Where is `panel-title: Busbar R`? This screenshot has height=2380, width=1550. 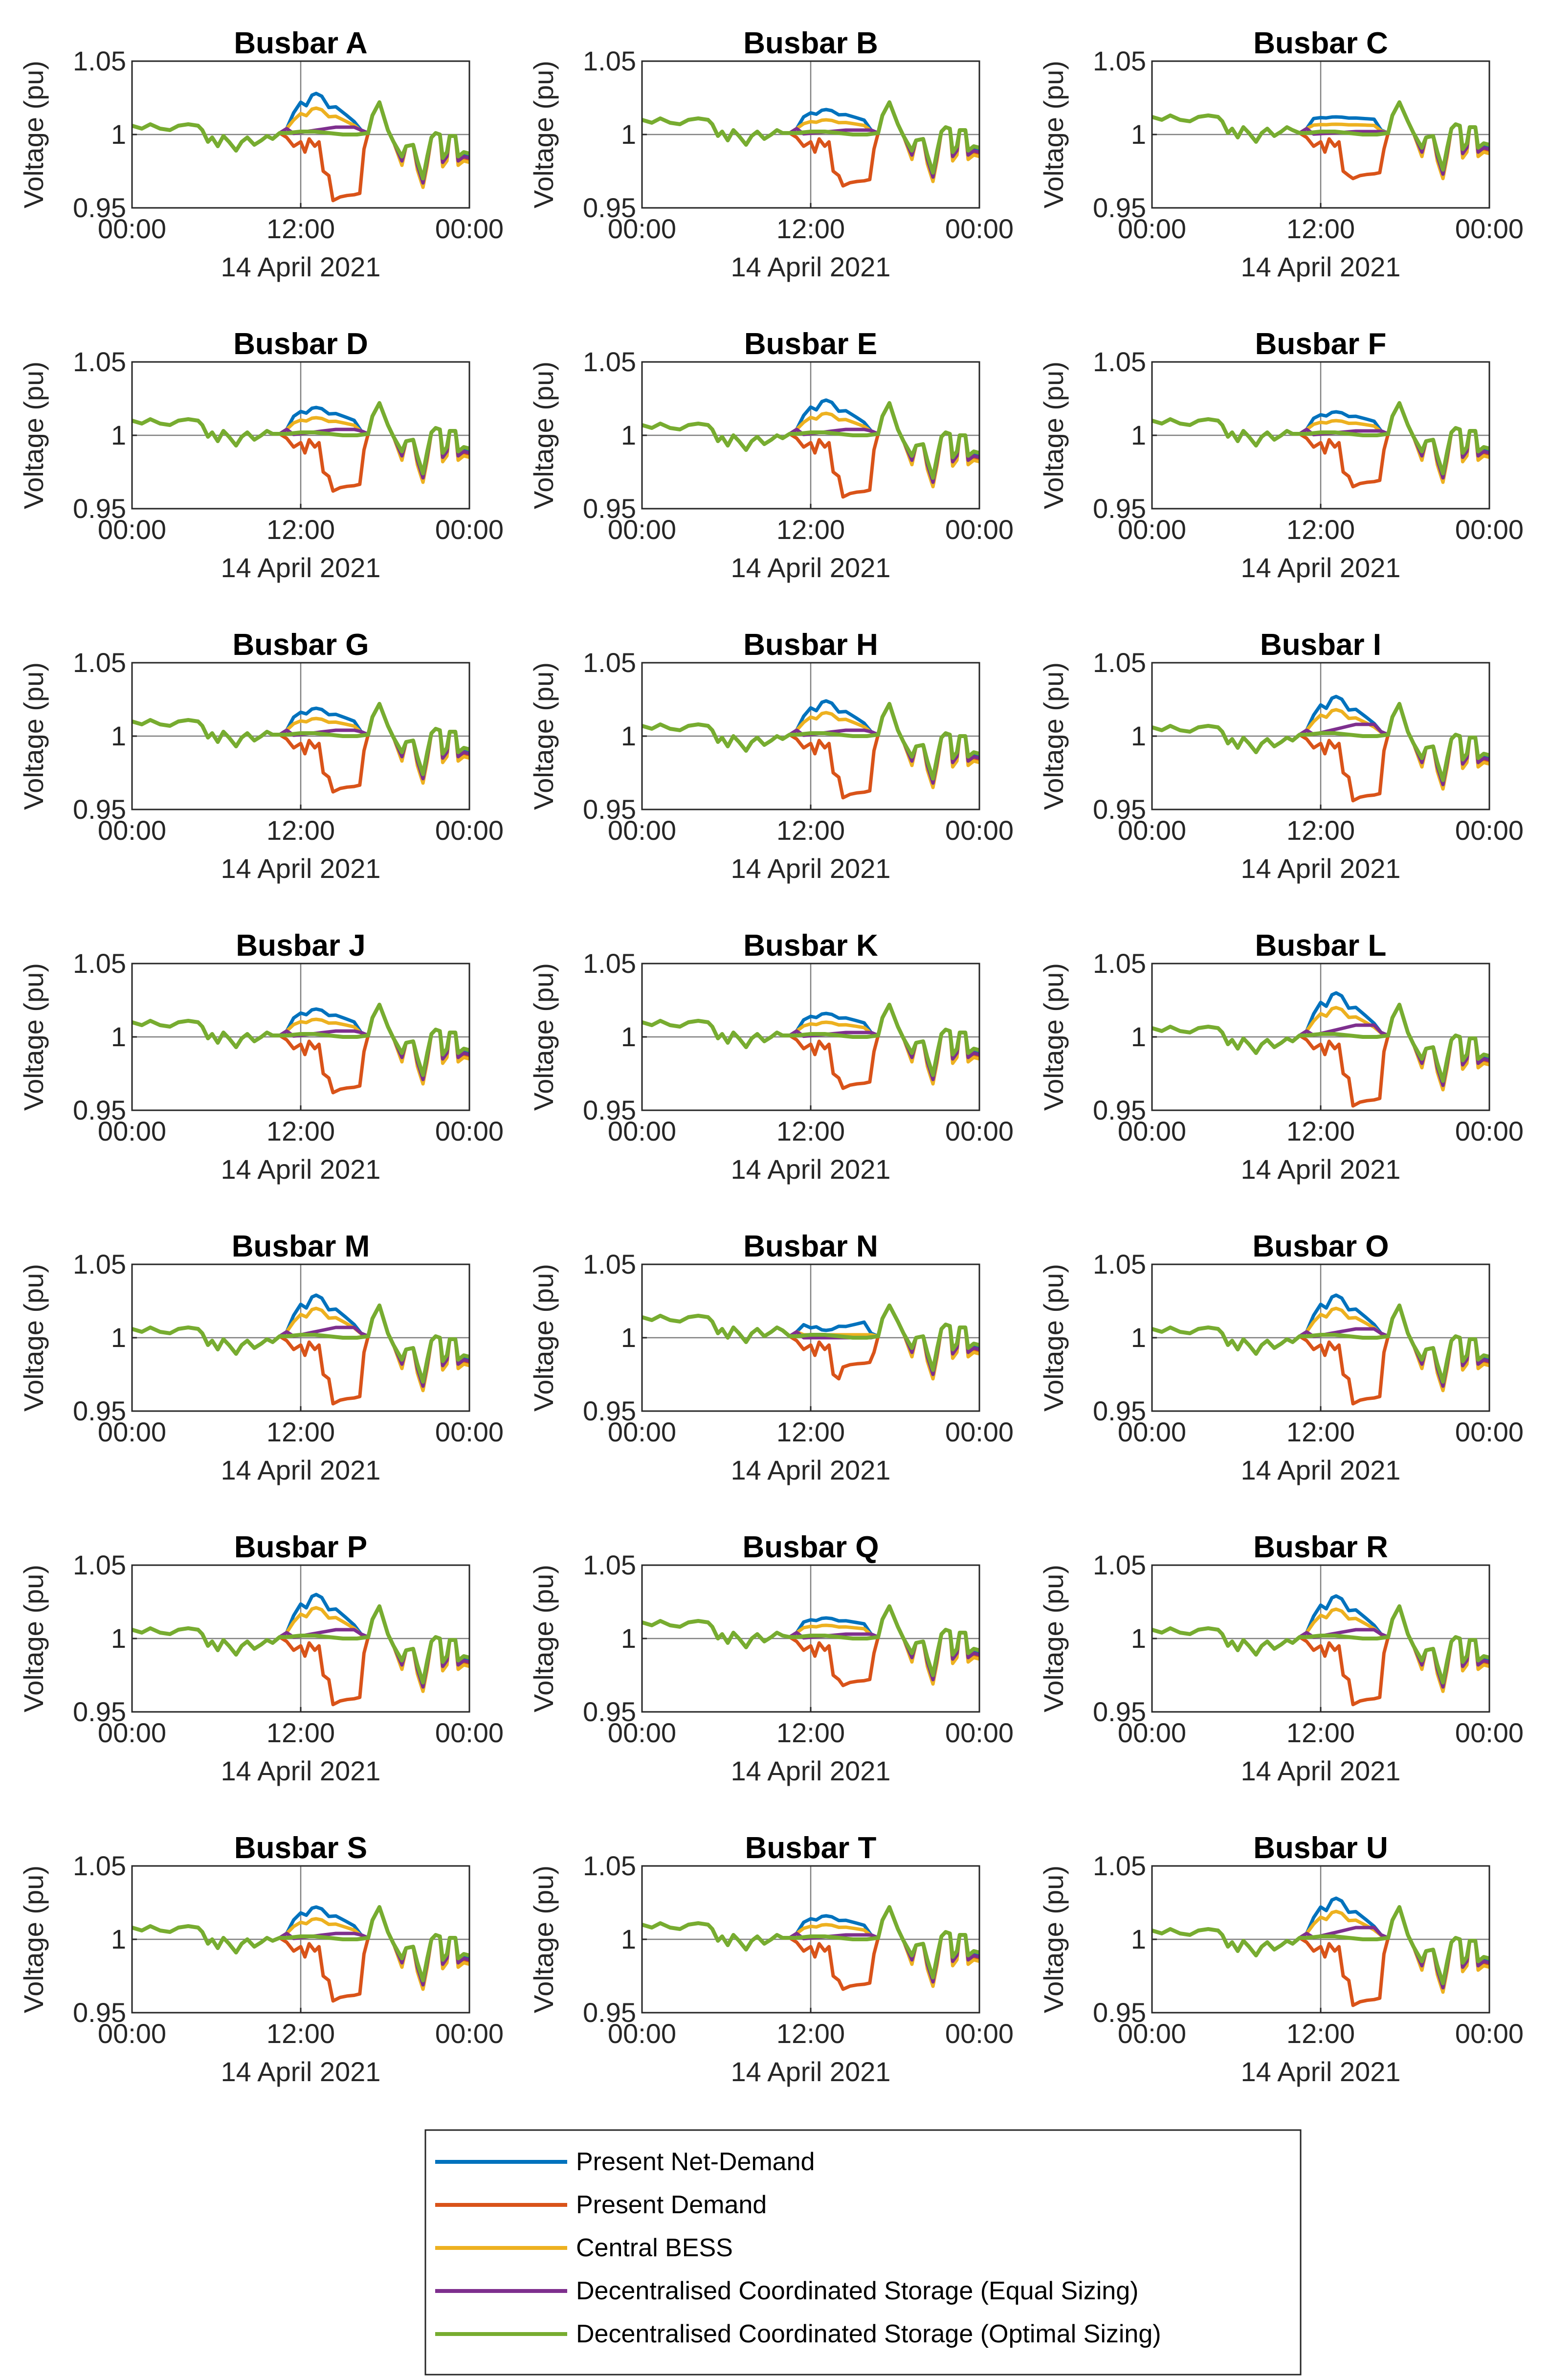 panel-title: Busbar R is located at coordinates (1320, 1547).